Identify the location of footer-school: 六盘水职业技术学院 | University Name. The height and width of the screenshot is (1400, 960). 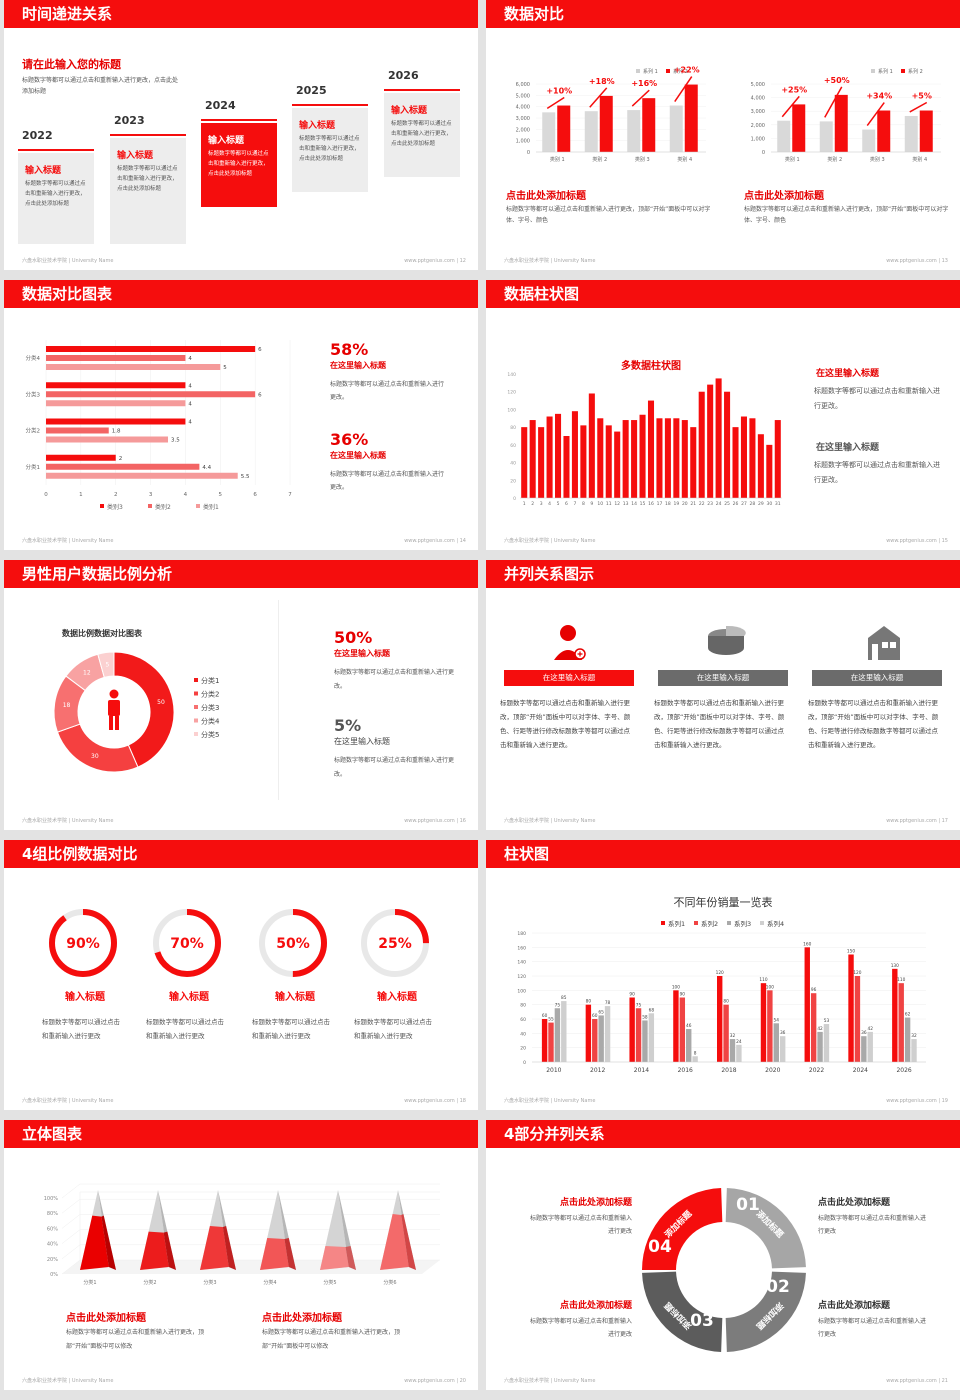
(68, 821).